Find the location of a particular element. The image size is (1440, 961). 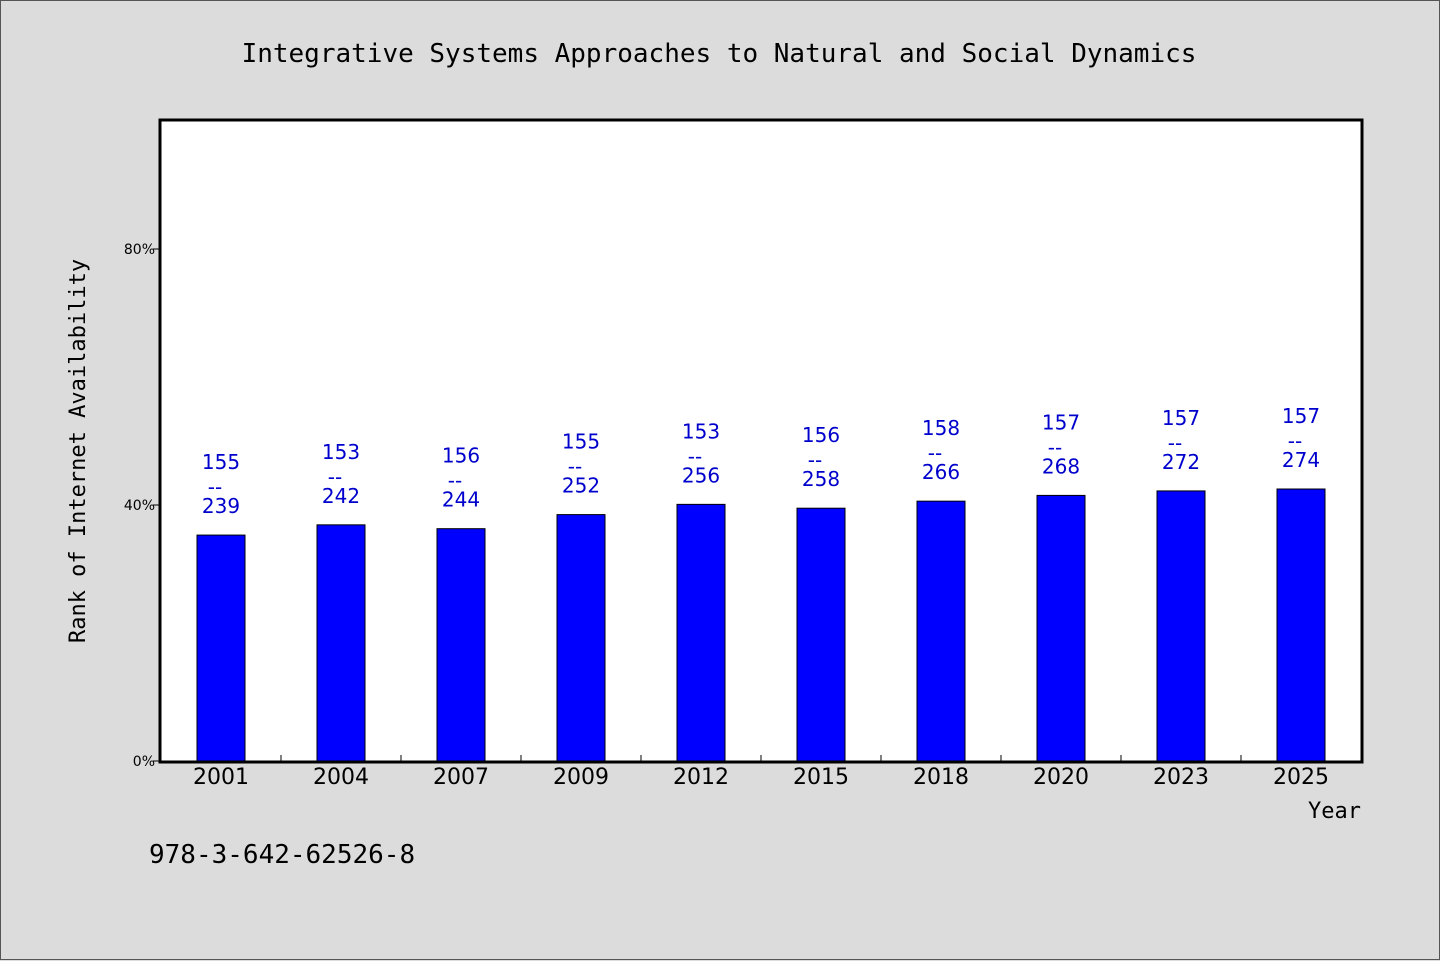

data-label-group: 157--268 is located at coordinates (1061, 444).